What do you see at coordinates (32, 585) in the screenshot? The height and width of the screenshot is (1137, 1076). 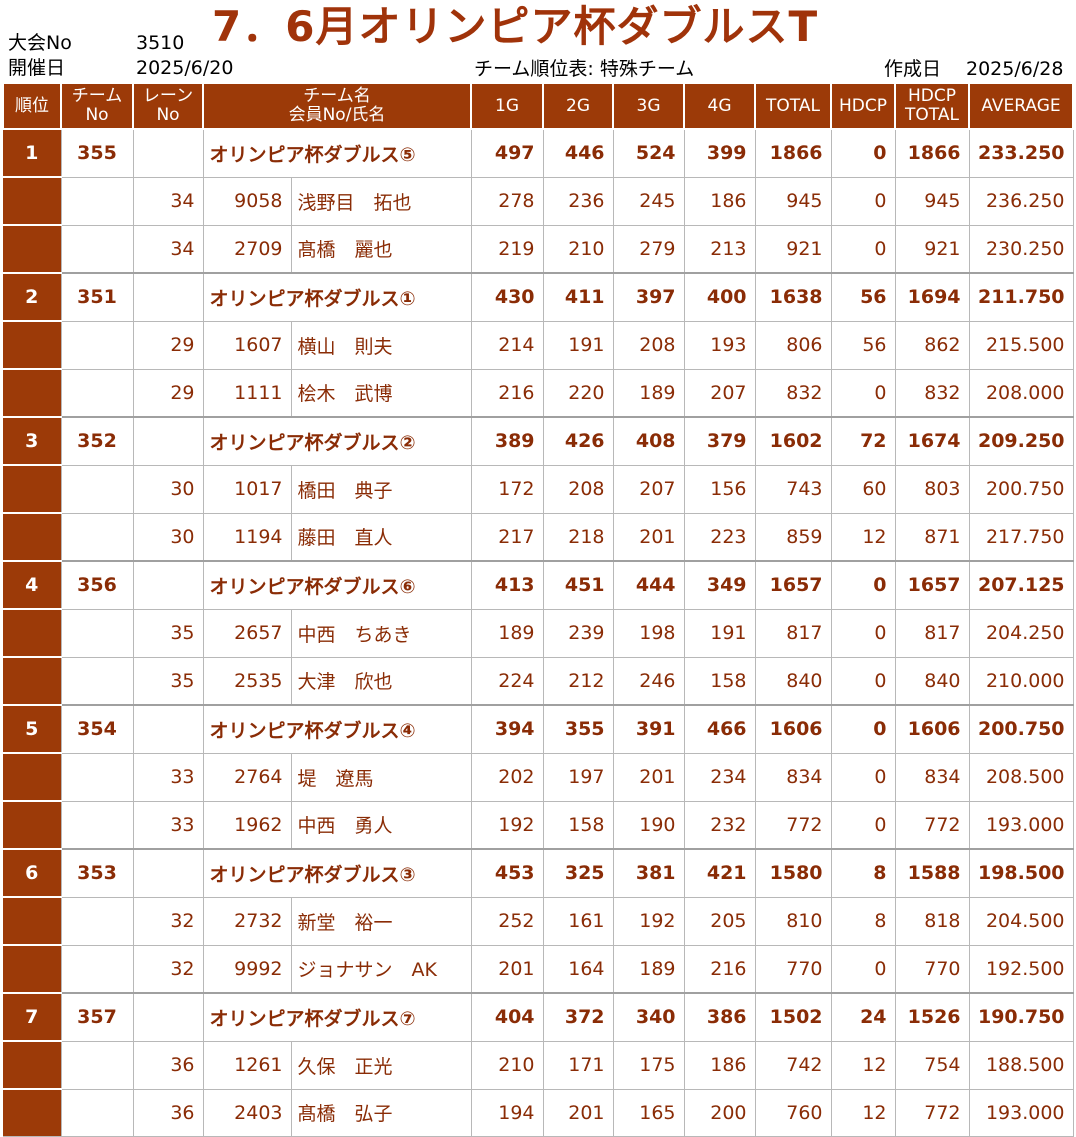 I see `rank-cell: 4` at bounding box center [32, 585].